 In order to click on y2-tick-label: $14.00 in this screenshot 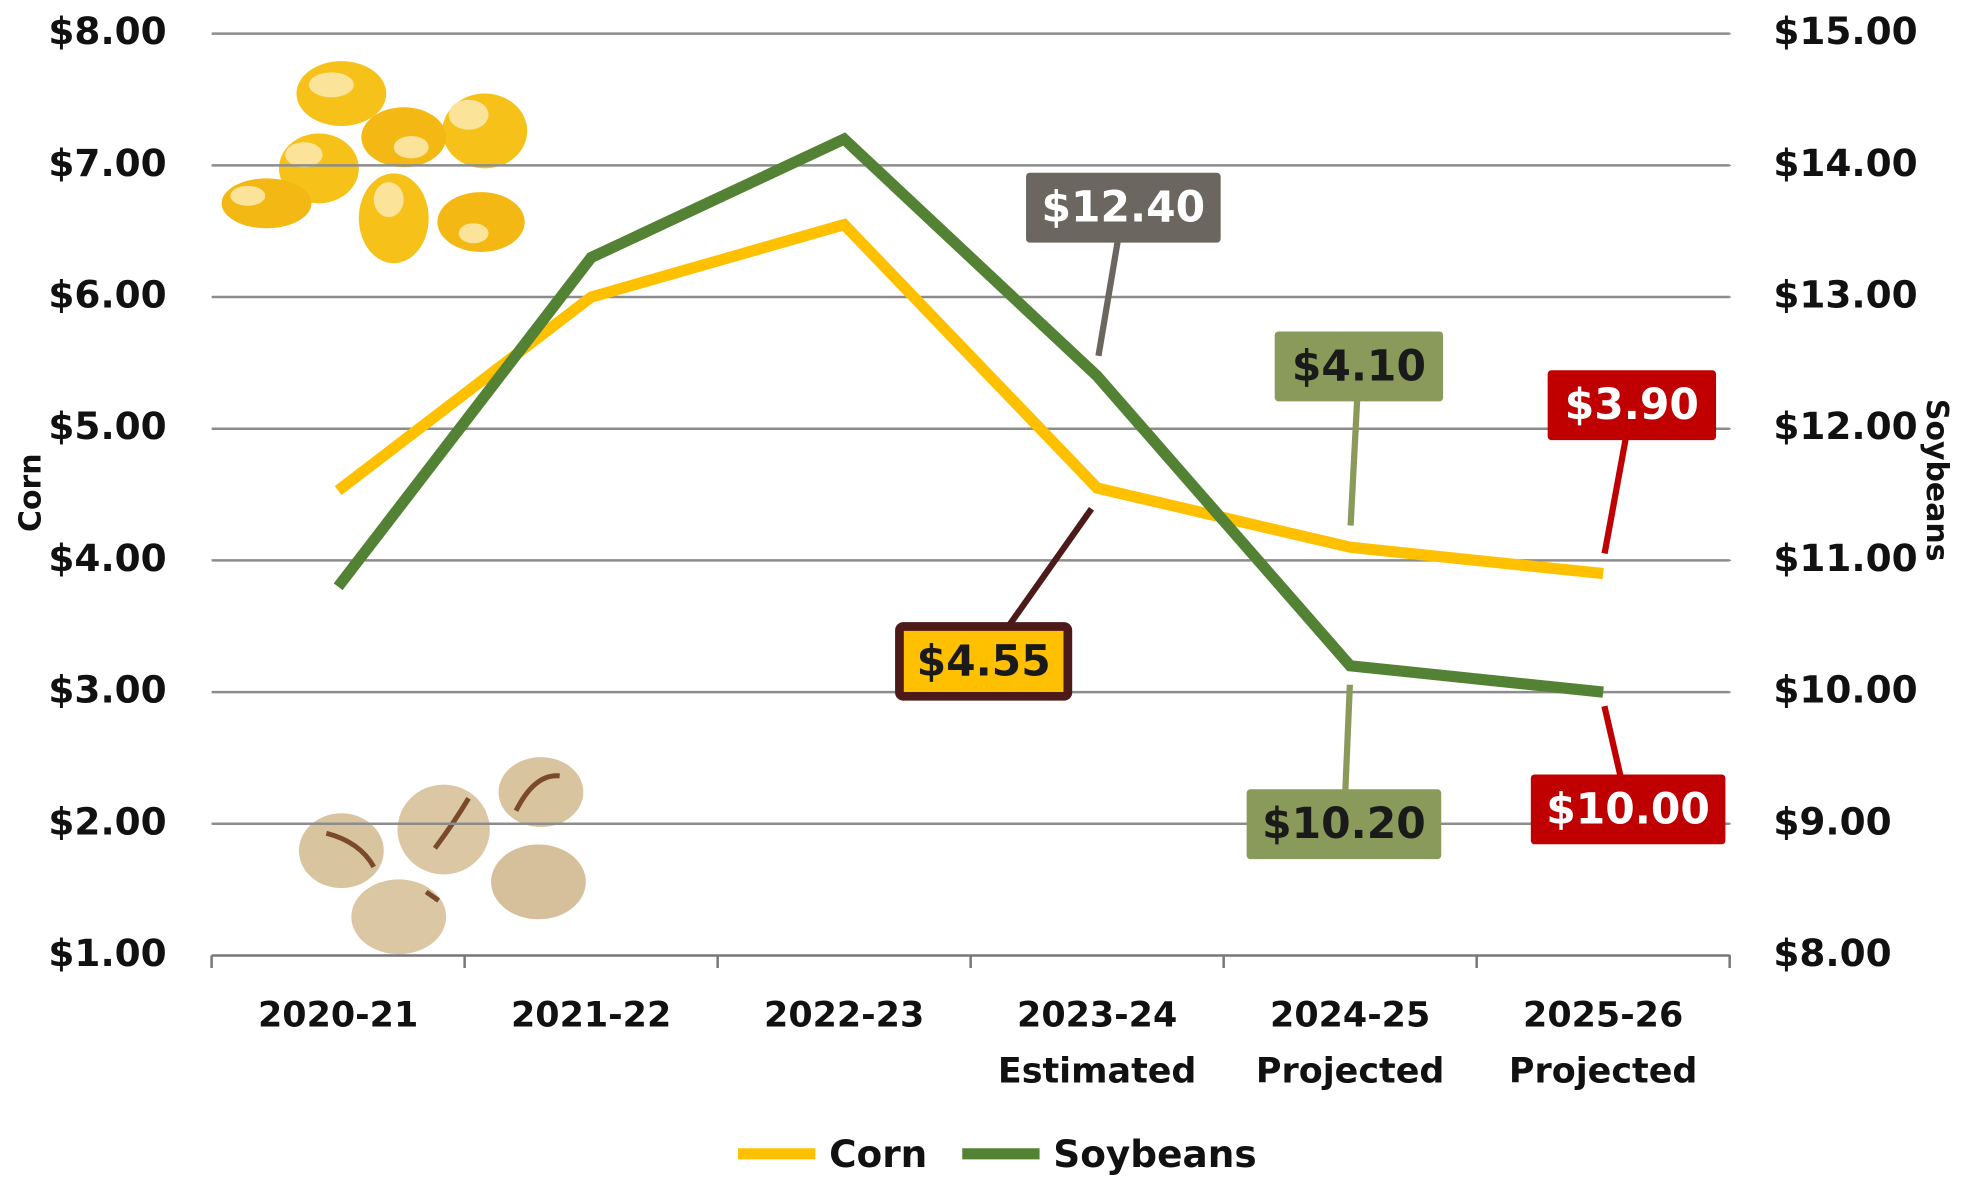, I will do `click(1845, 163)`.